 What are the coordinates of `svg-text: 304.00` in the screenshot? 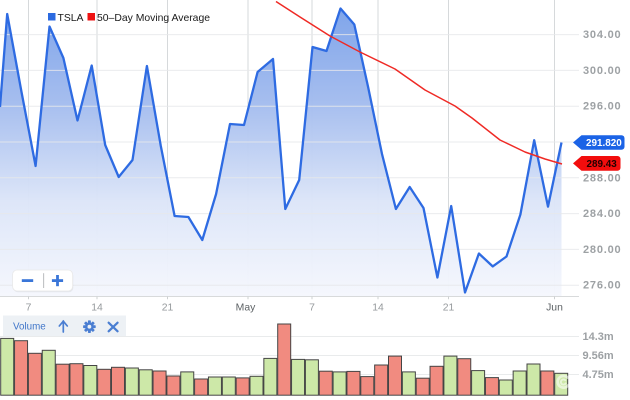 It's located at (602, 35).